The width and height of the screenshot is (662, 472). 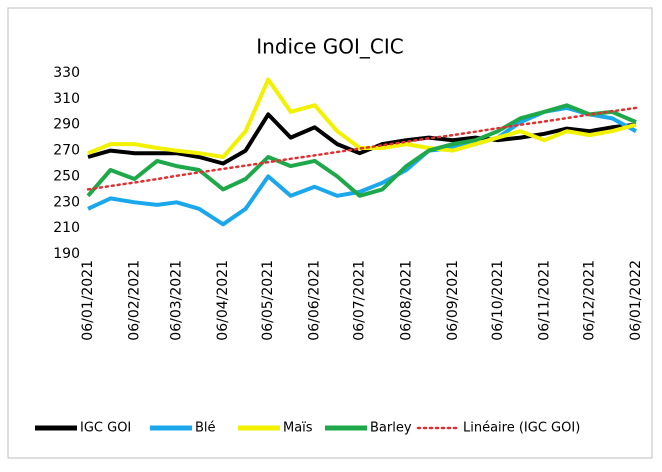 What do you see at coordinates (360, 300) in the screenshot?
I see `x-tick-label: 06/07/2021` at bounding box center [360, 300].